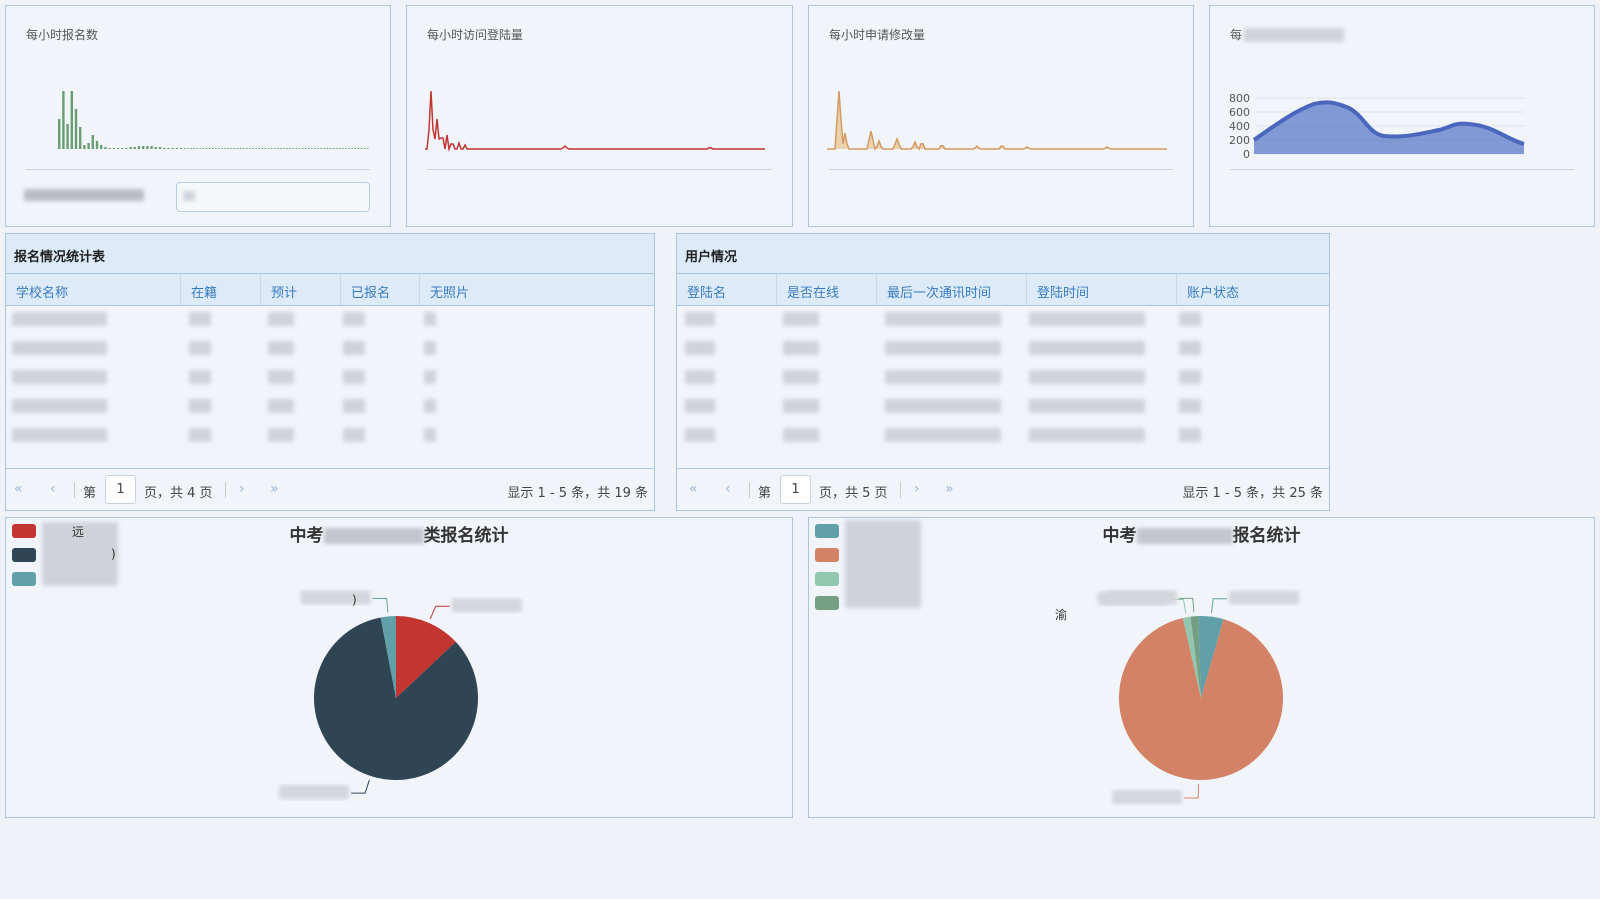 This screenshot has width=1600, height=899. I want to click on area-fill, so click(1389, 128).